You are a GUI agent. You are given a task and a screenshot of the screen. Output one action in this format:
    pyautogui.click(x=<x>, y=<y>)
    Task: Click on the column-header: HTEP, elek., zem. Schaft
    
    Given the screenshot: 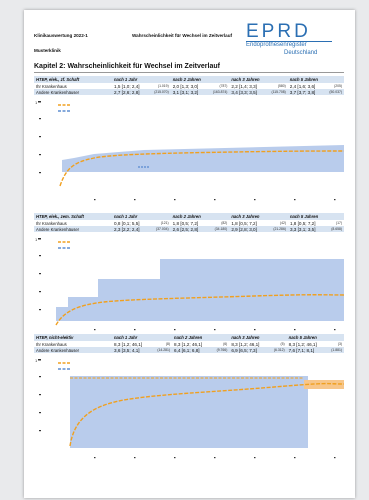 What is the action you would take?
    pyautogui.click(x=73, y=217)
    